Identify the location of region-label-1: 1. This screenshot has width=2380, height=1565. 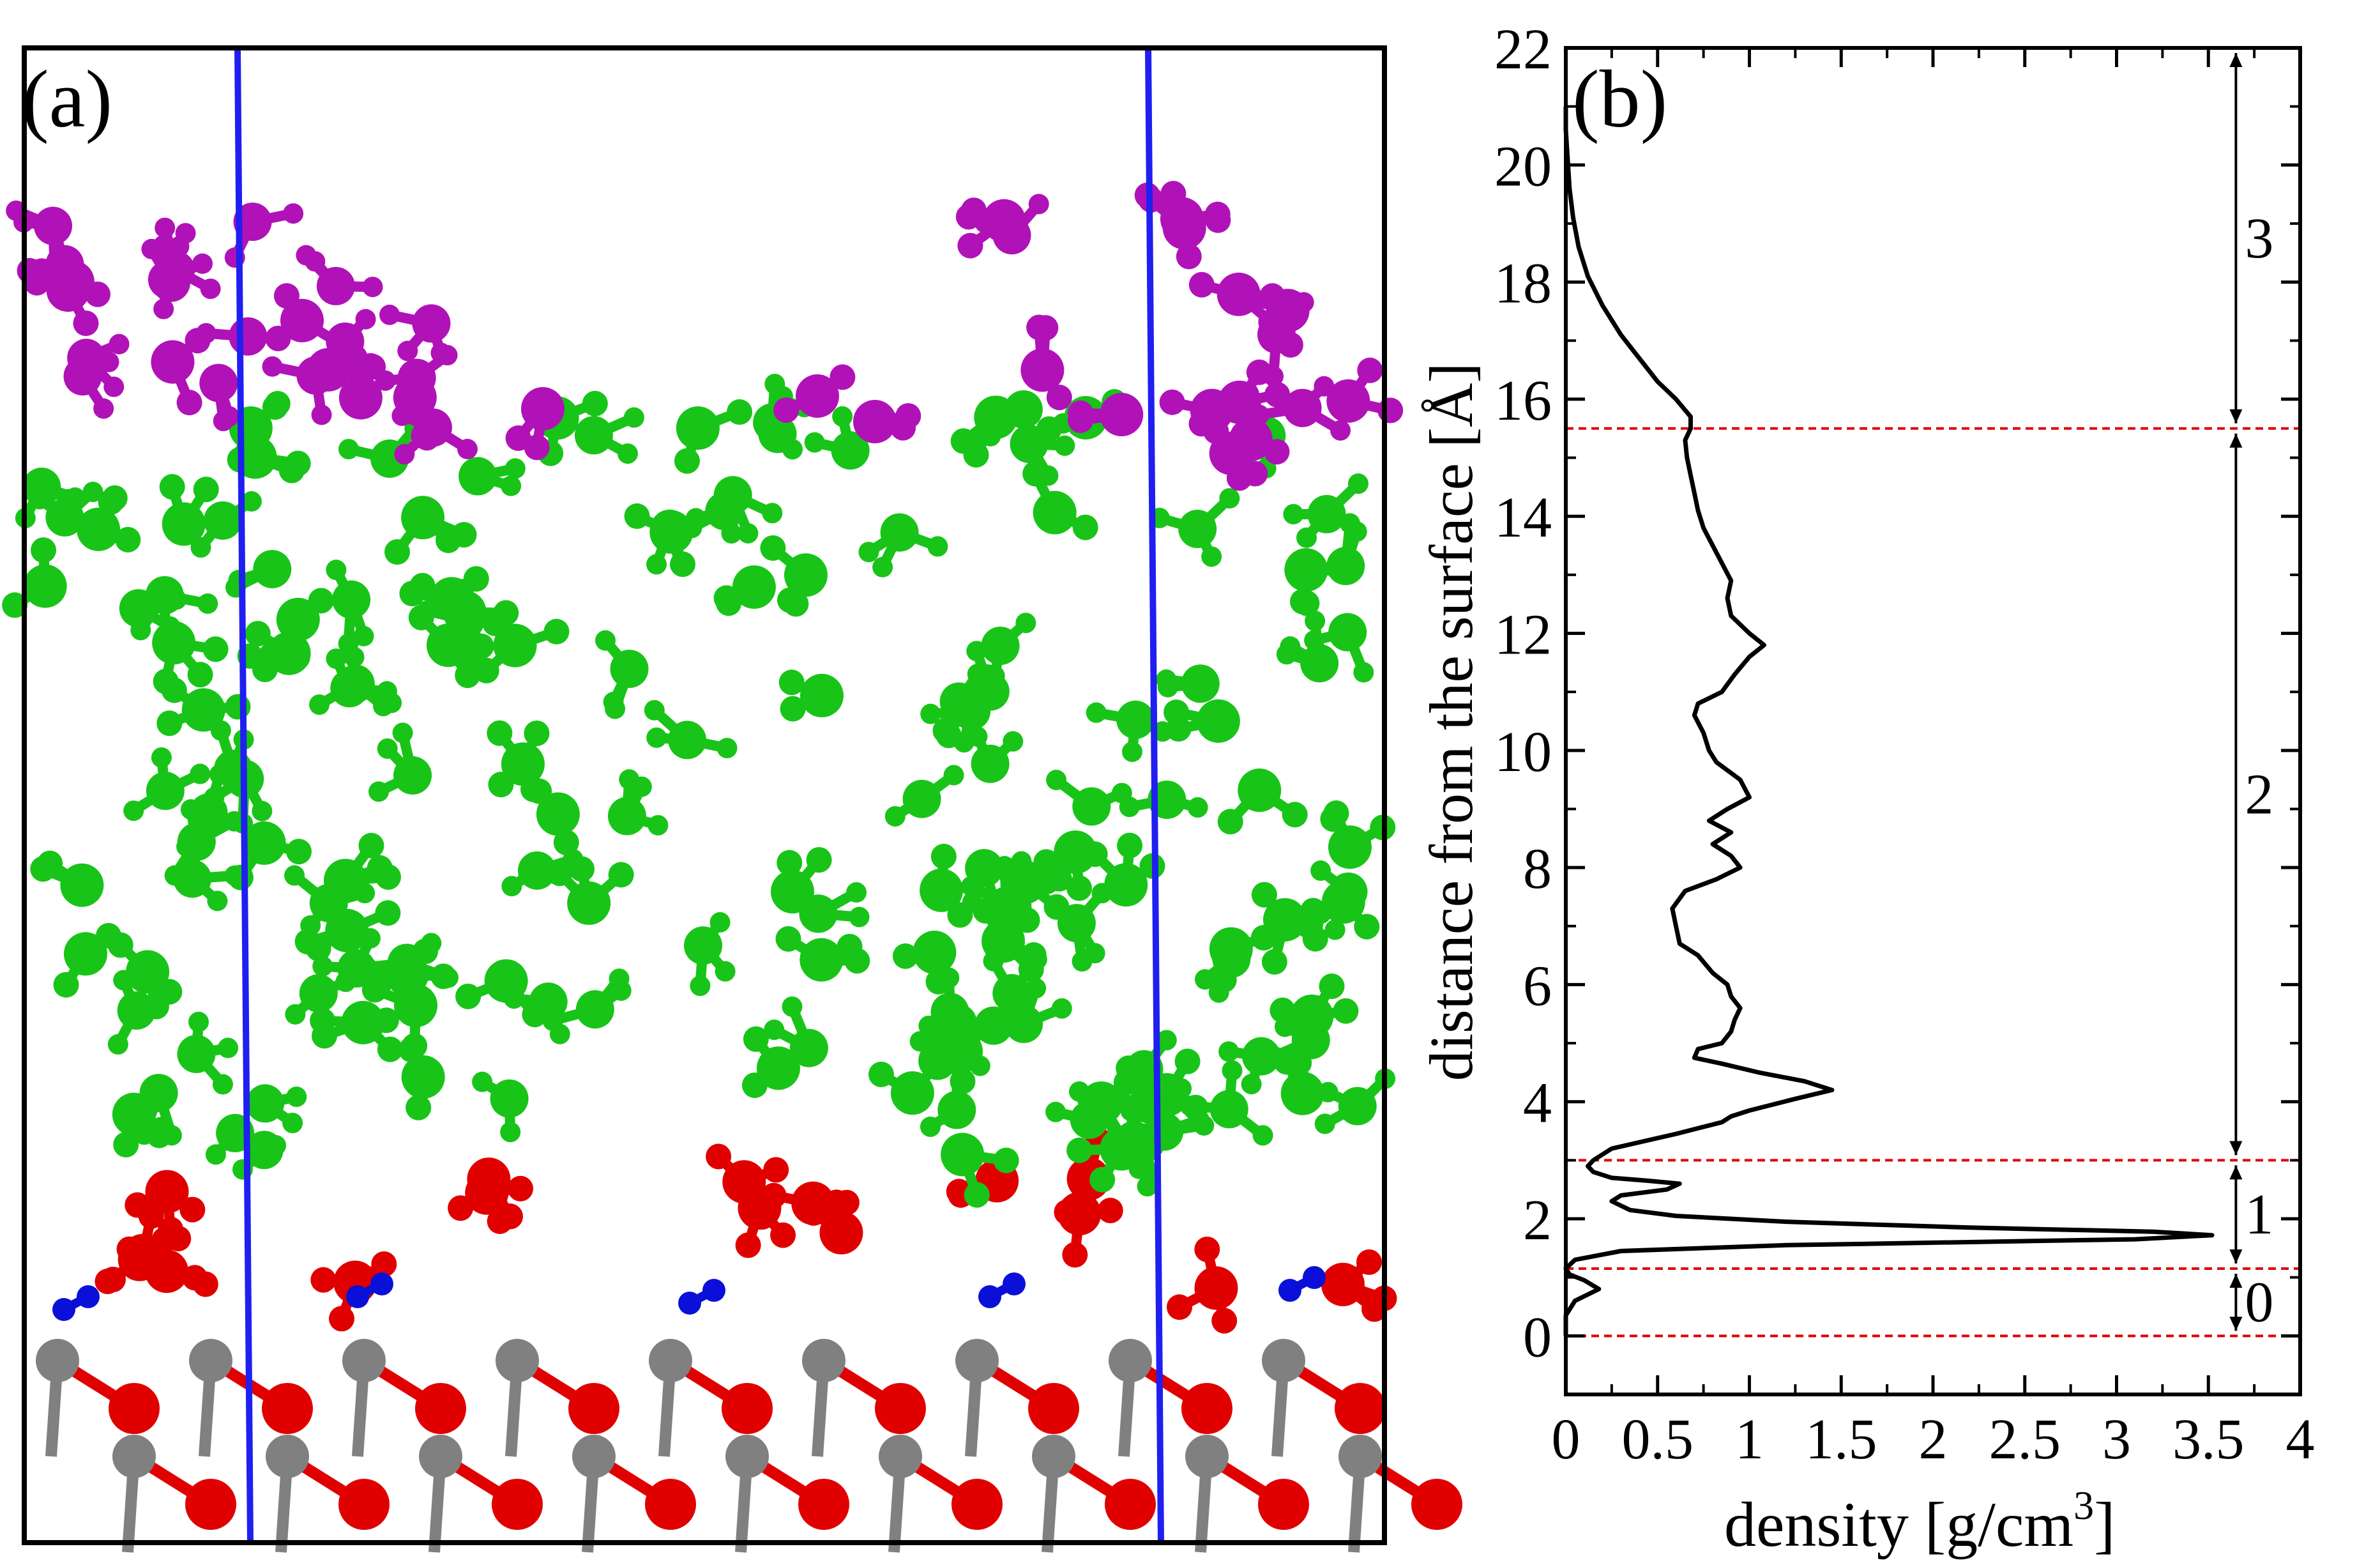
(2259, 1214).